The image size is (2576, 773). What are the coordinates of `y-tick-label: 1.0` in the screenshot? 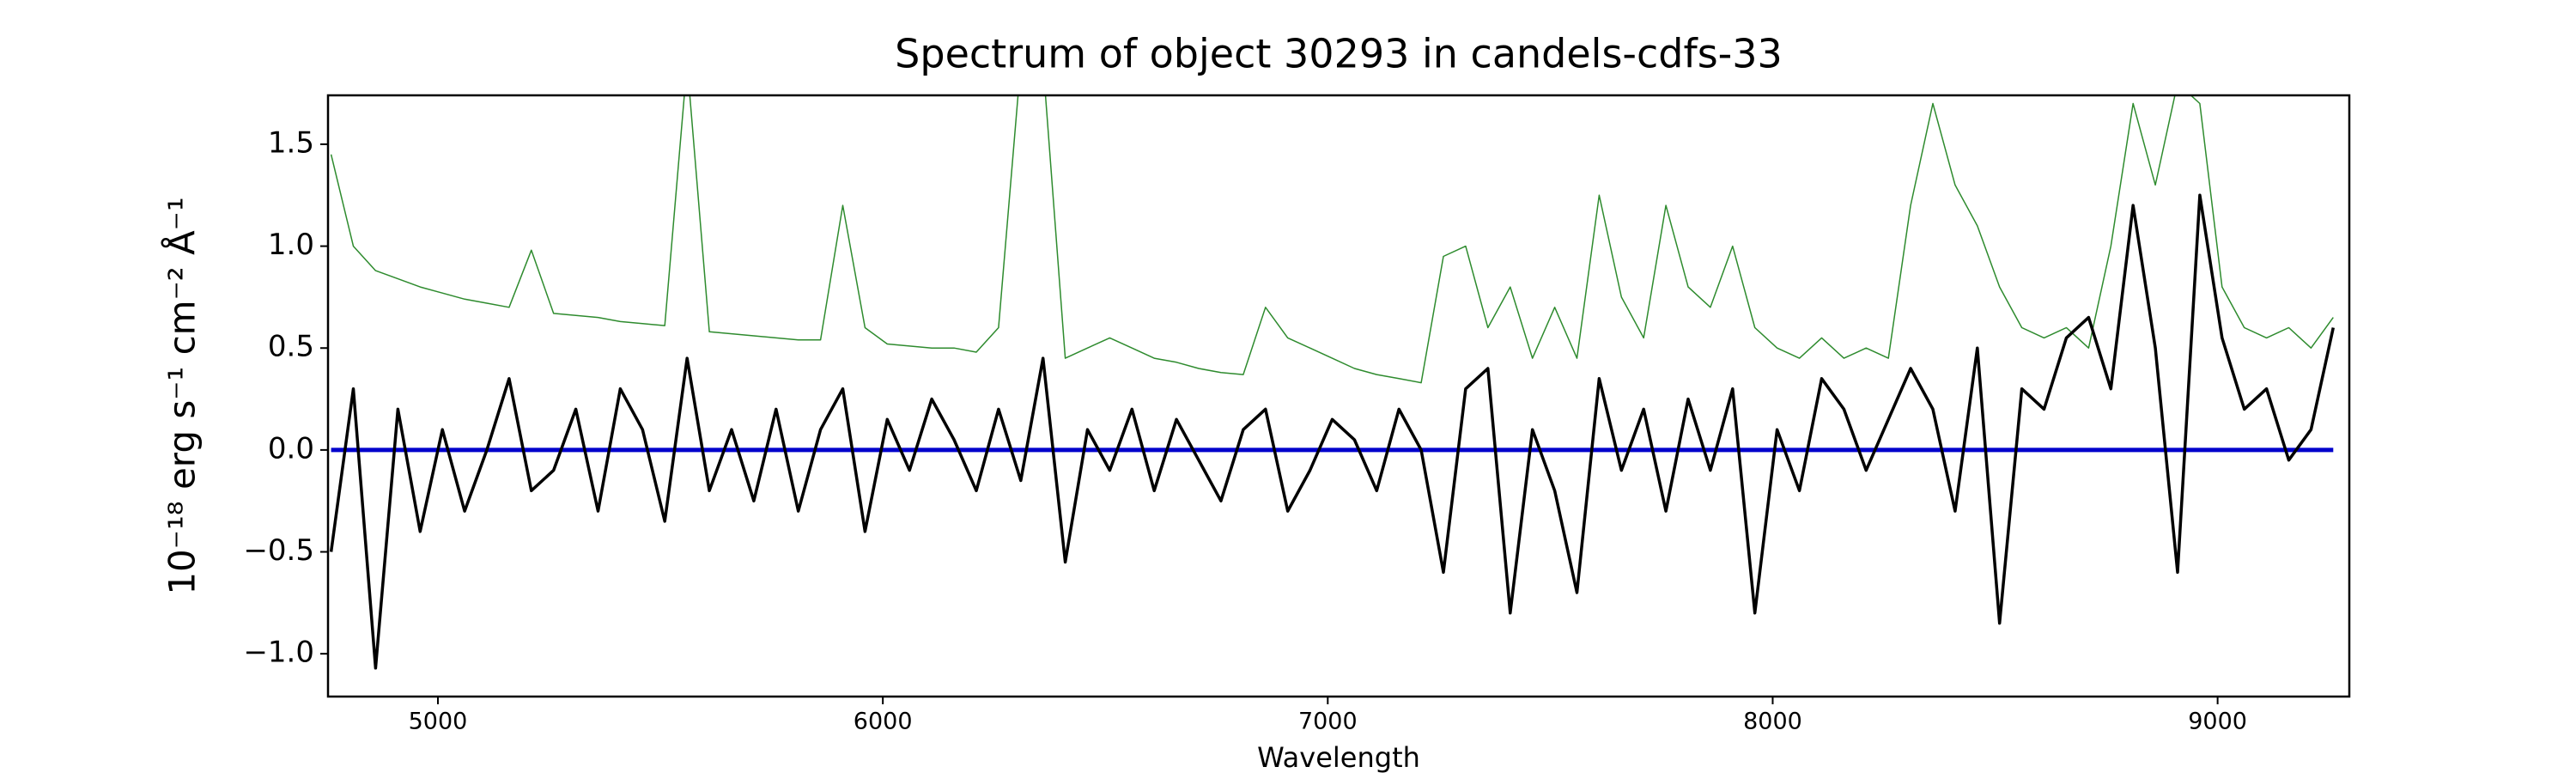 It's located at (291, 245).